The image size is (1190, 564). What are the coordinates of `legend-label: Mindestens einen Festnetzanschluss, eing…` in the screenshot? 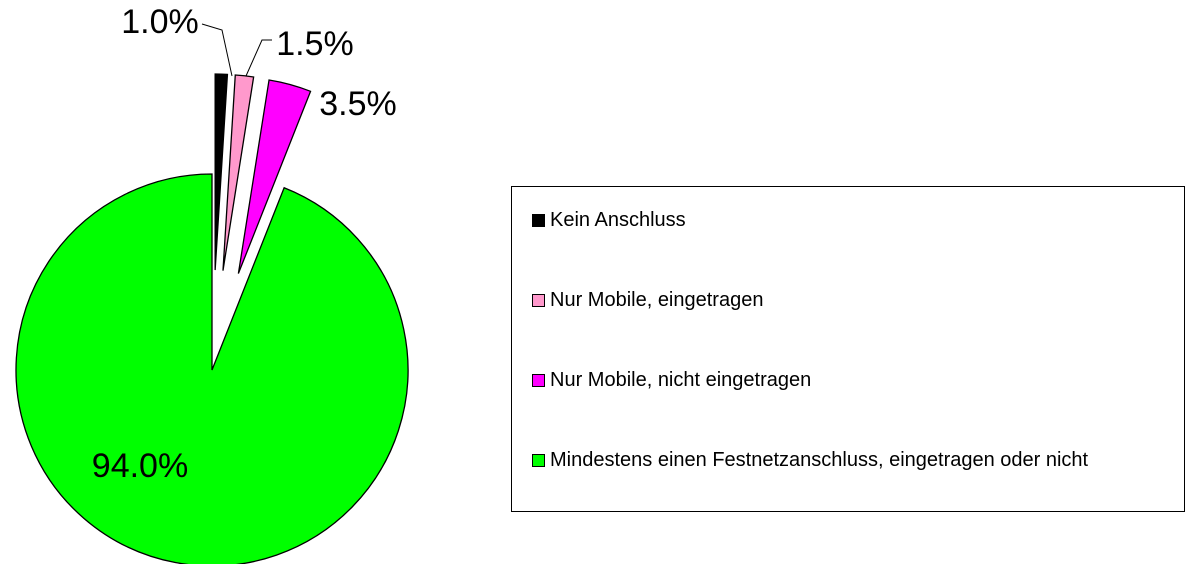 It's located at (819, 460).